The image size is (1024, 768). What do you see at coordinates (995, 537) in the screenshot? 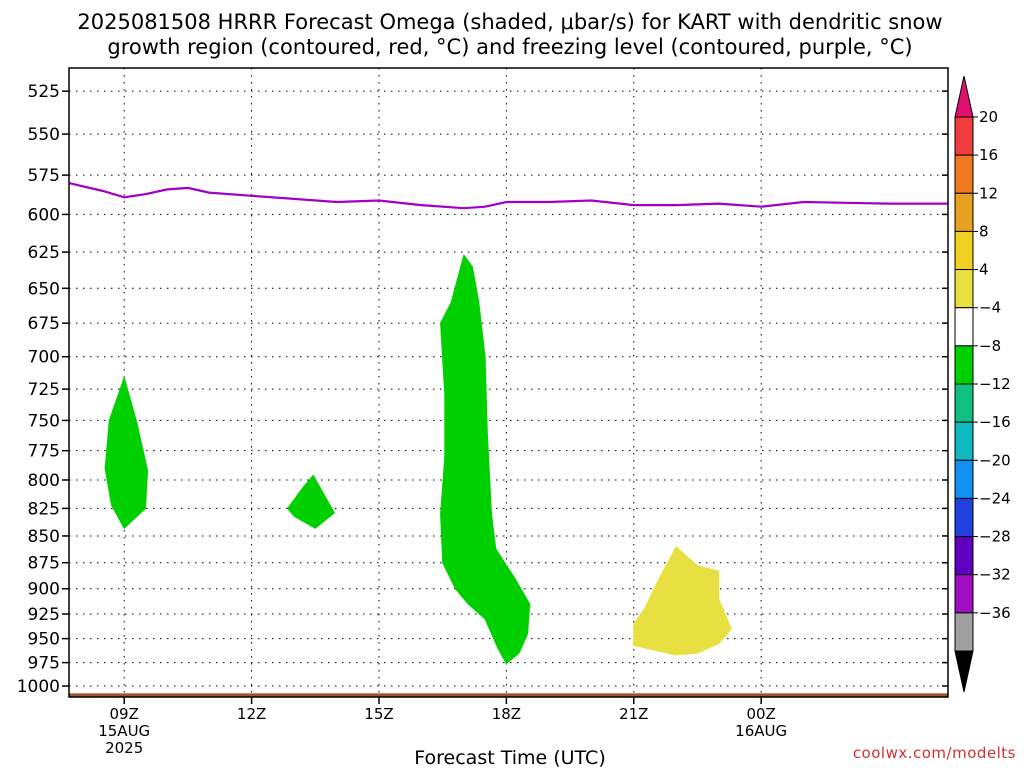
I see `colorbar-label-11: −28` at bounding box center [995, 537].